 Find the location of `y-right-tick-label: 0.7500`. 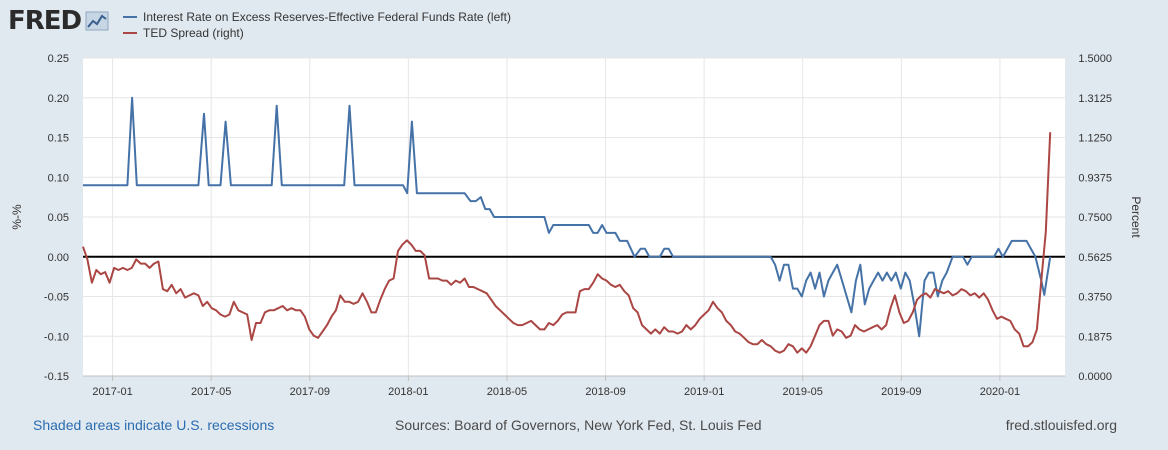

y-right-tick-label: 0.7500 is located at coordinates (1095, 218).